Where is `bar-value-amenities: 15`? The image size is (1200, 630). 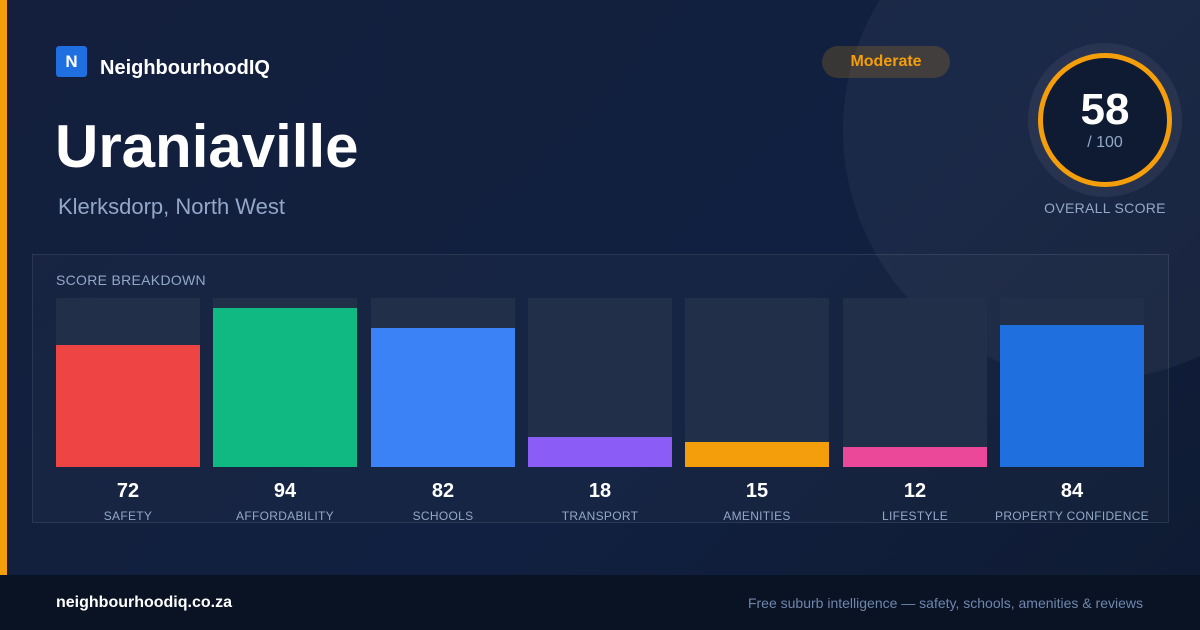
bar-value-amenities: 15 is located at coordinates (757, 491).